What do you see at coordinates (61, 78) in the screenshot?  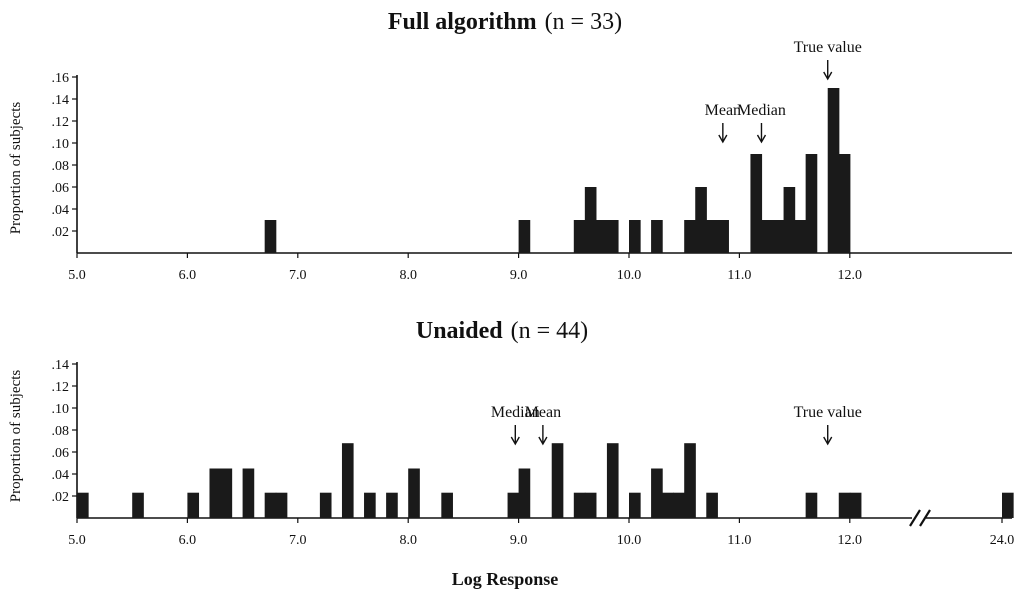 I see `y-tick-label: .16` at bounding box center [61, 78].